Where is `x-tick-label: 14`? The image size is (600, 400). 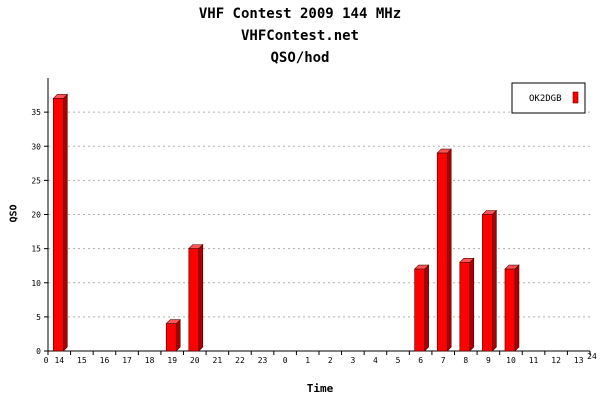 x-tick-label: 14 is located at coordinates (59, 360).